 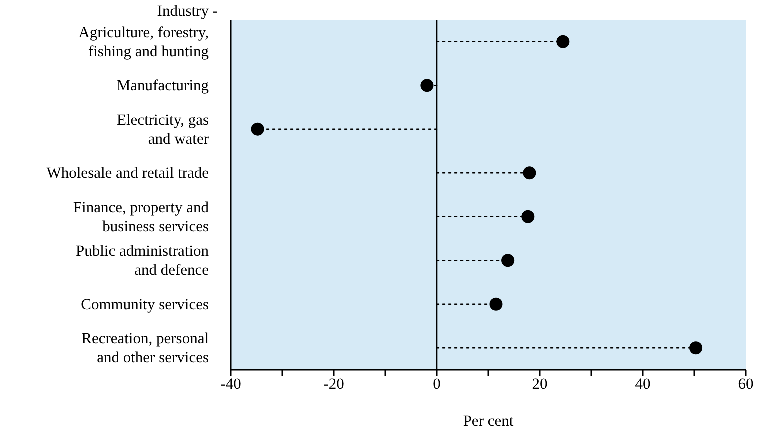 What do you see at coordinates (163, 129) in the screenshot?
I see `y-tick-label: Electricity, gas and water` at bounding box center [163, 129].